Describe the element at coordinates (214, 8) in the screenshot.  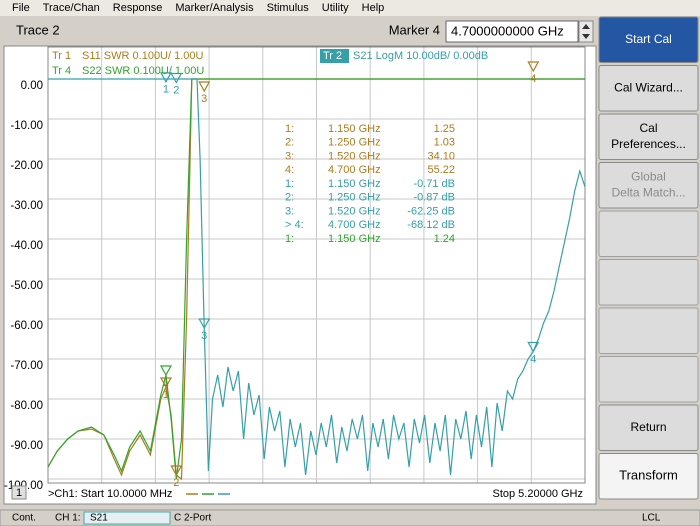
I see `menu-item: Marker/Analysis` at that location.